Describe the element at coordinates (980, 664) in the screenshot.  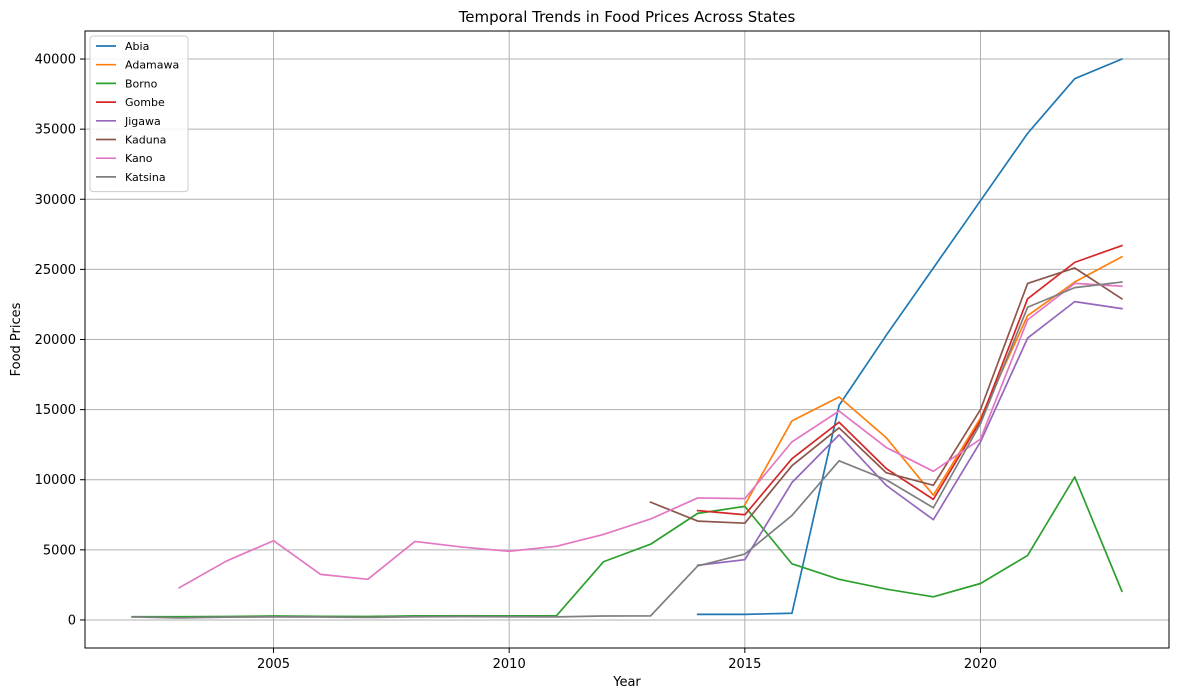
I see `x-tick-label: 2020` at that location.